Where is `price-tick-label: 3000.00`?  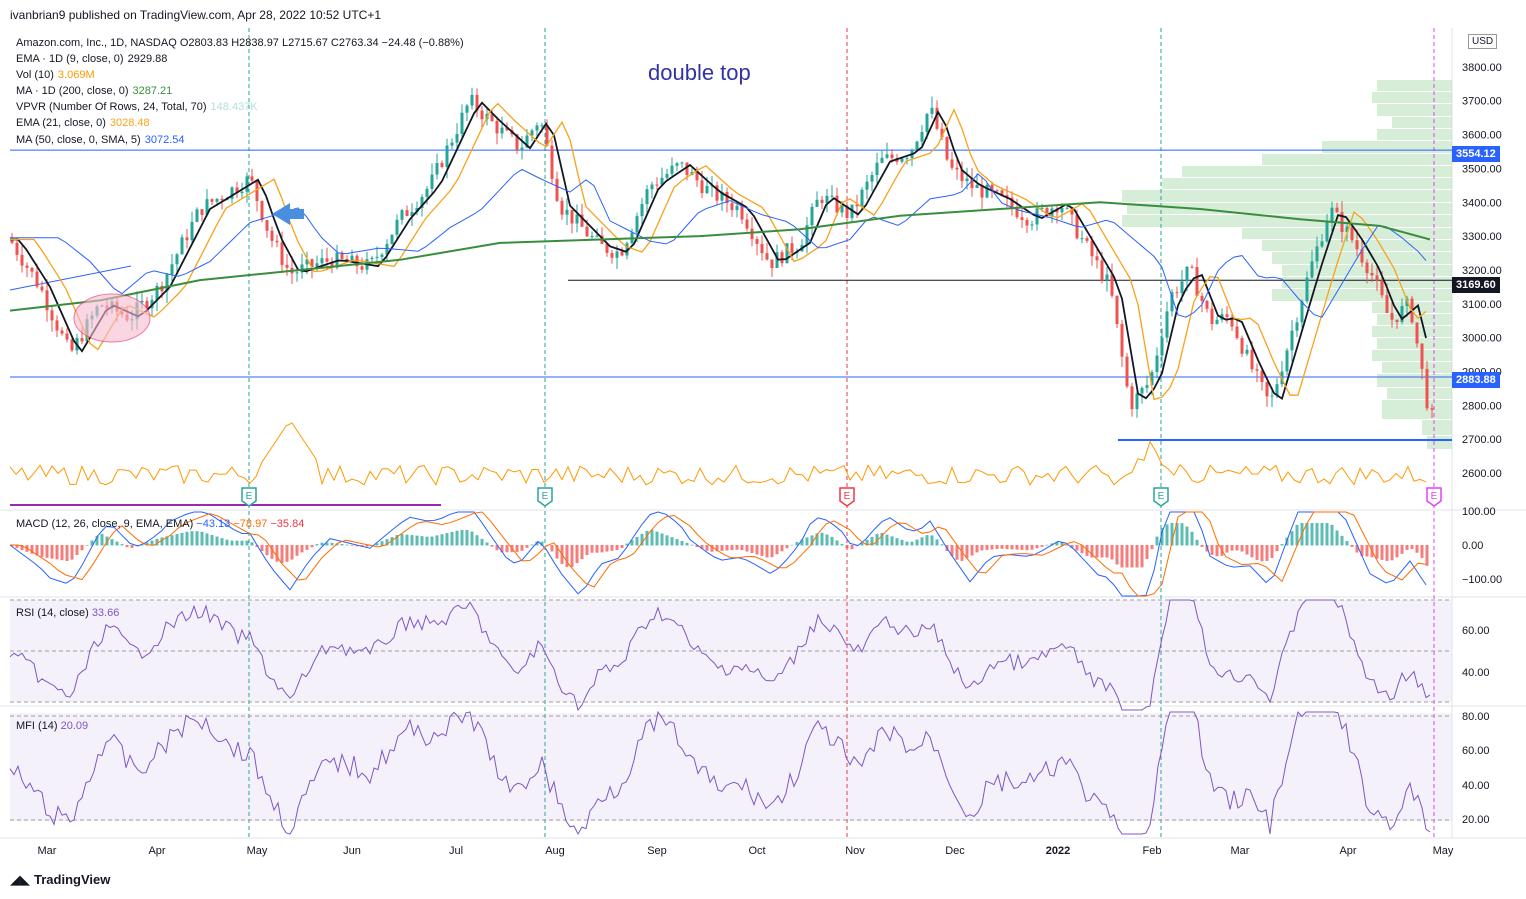 price-tick-label: 3000.00 is located at coordinates (1482, 339).